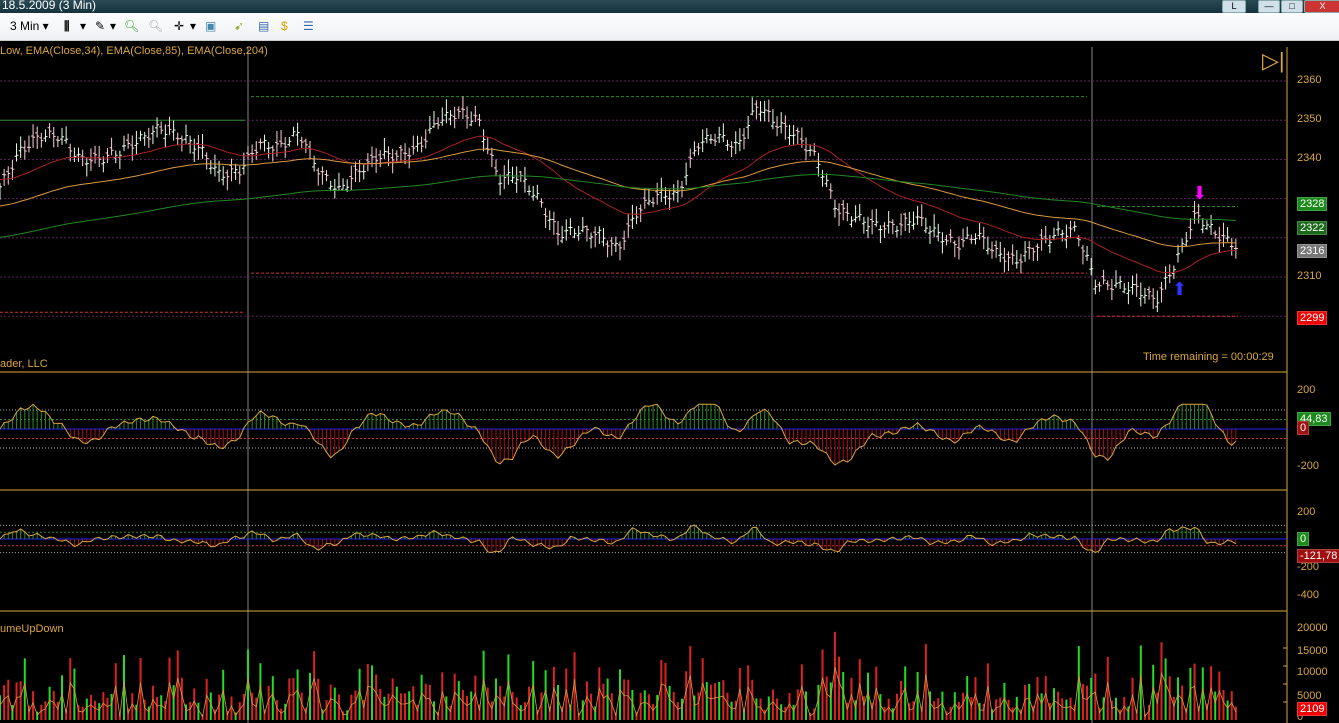  What do you see at coordinates (211, 26) in the screenshot?
I see `data-box-icon: ▣` at bounding box center [211, 26].